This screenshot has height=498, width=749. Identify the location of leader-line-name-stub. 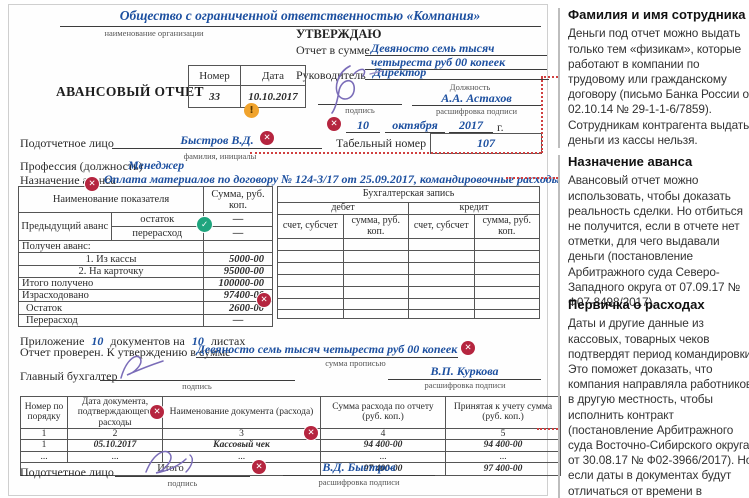
(549, 77).